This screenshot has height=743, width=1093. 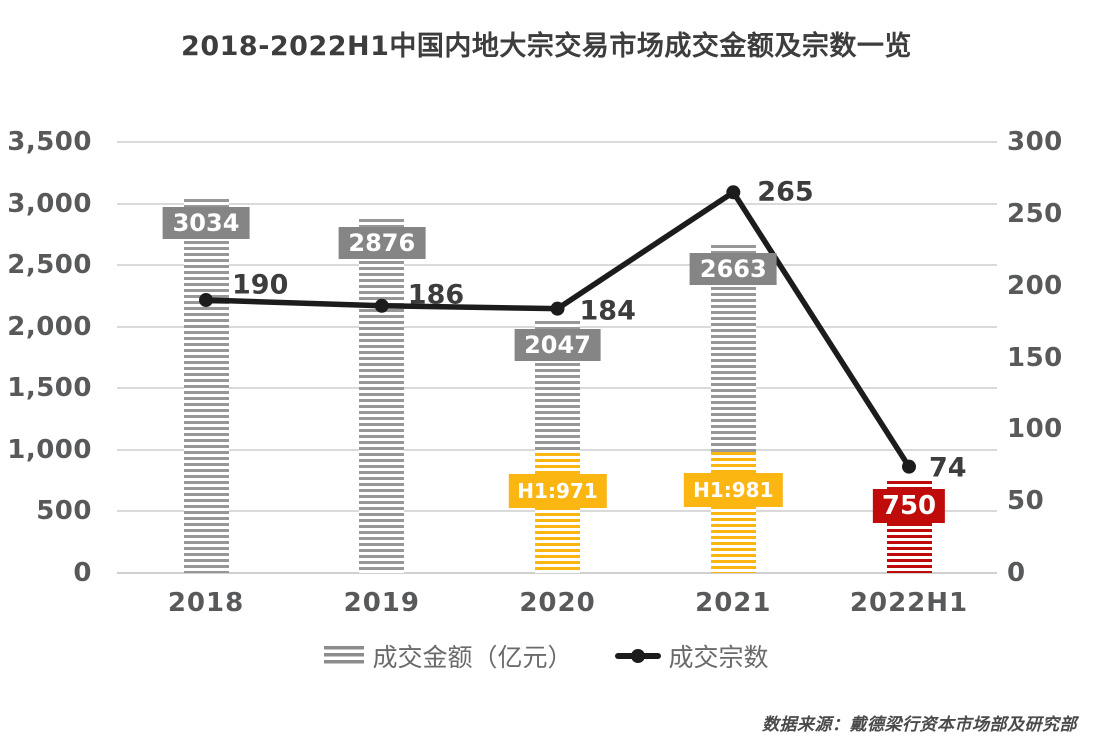 I want to click on bar-2021-h1, so click(x=733, y=512).